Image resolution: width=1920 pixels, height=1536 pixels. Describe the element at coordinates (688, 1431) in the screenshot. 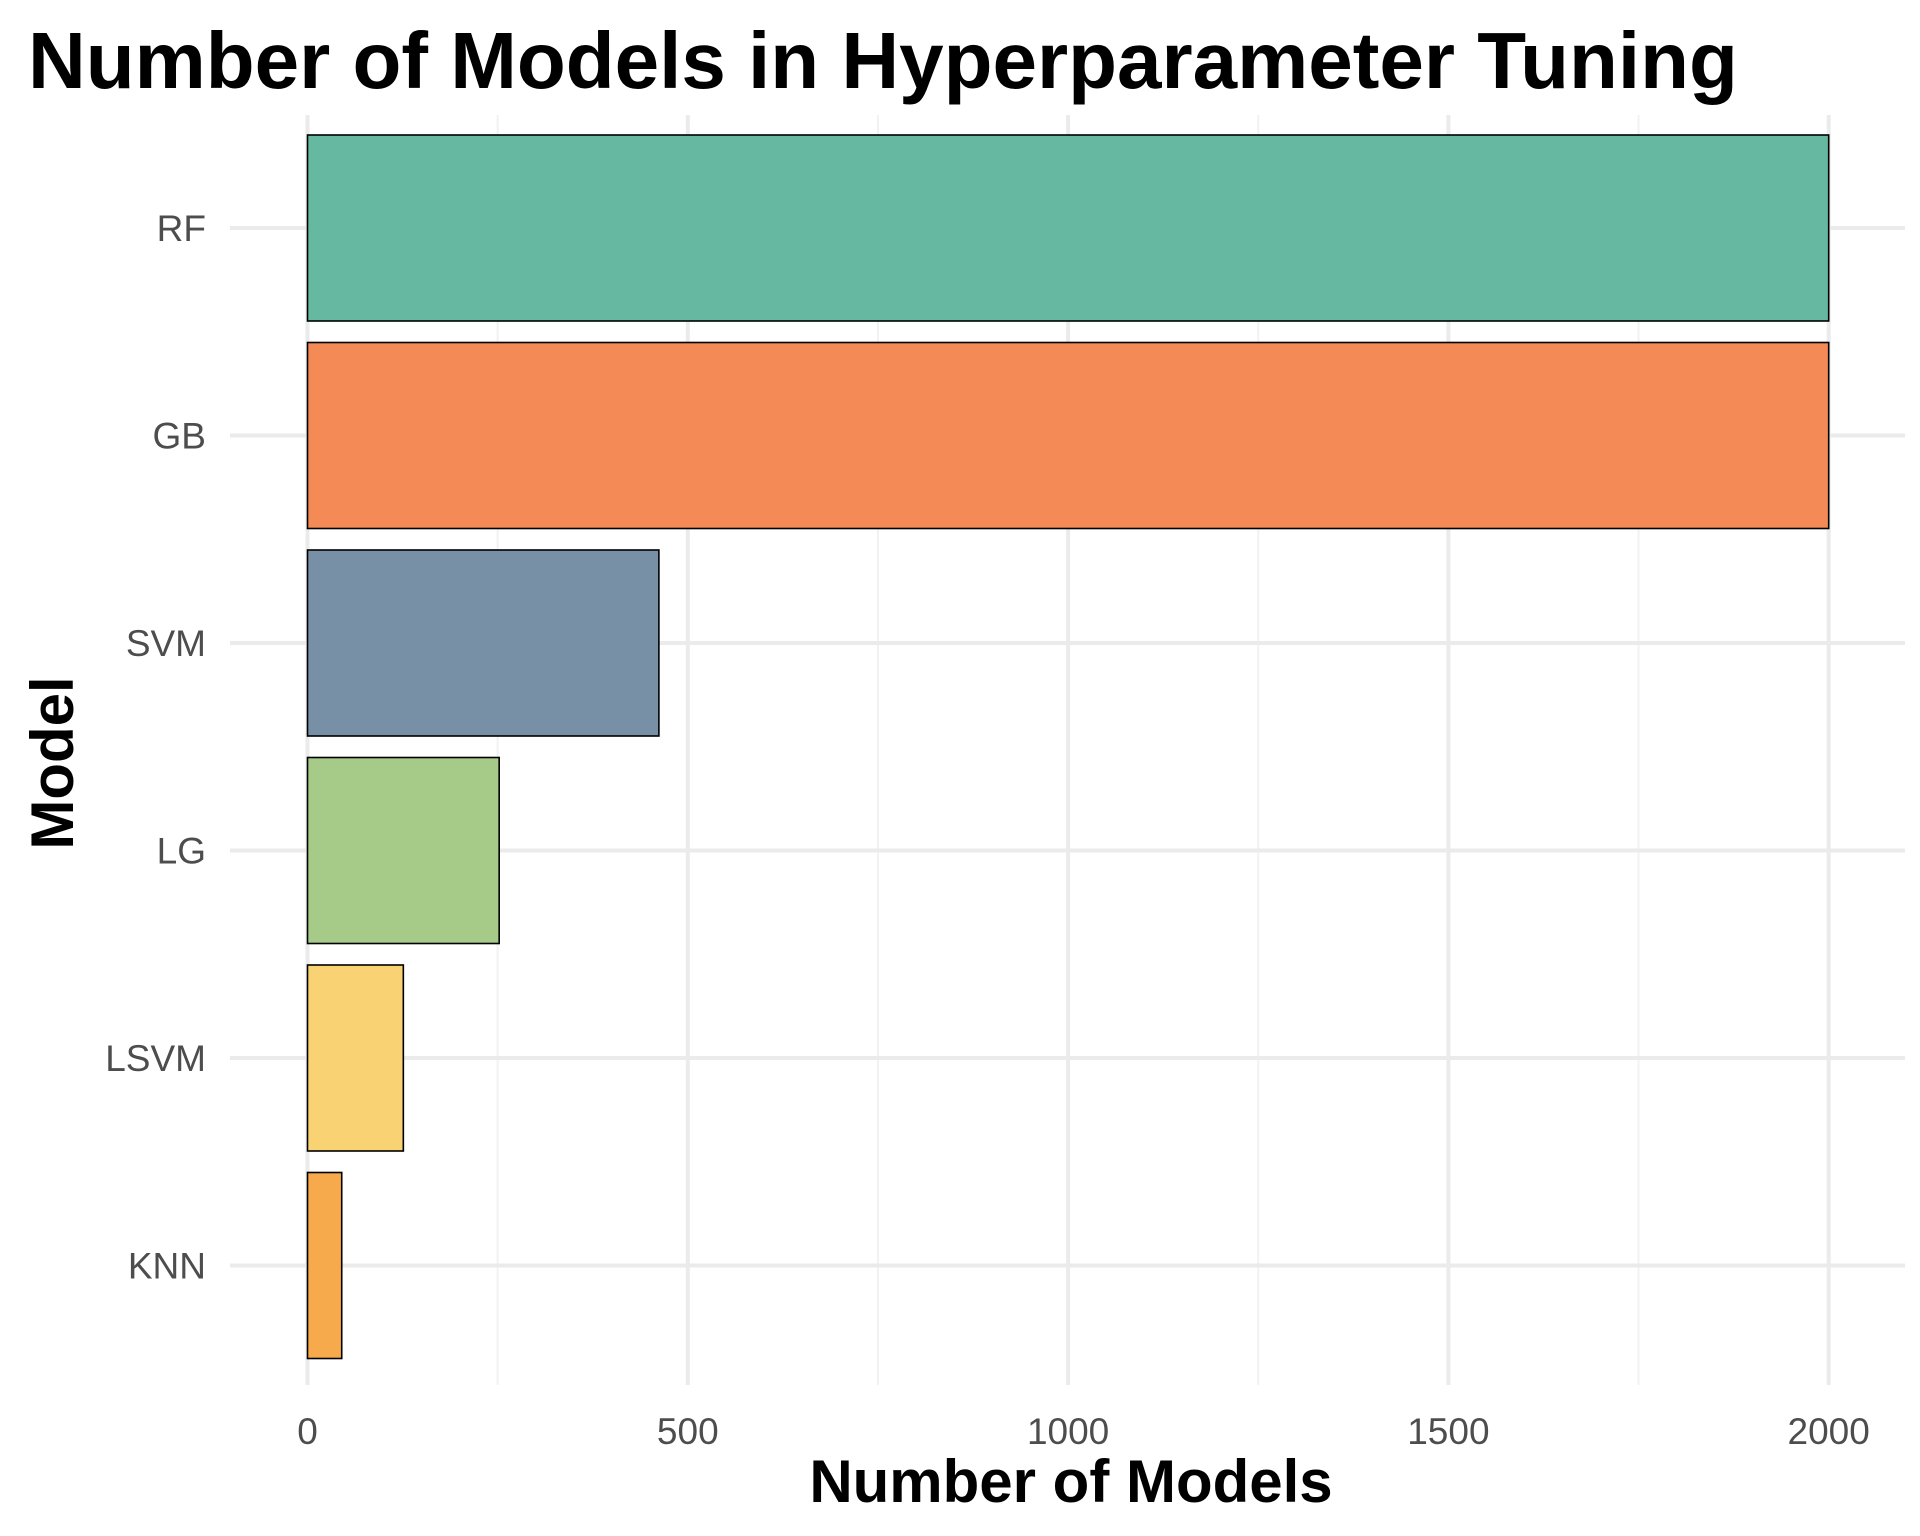

I see `x-tick-label: 500` at that location.